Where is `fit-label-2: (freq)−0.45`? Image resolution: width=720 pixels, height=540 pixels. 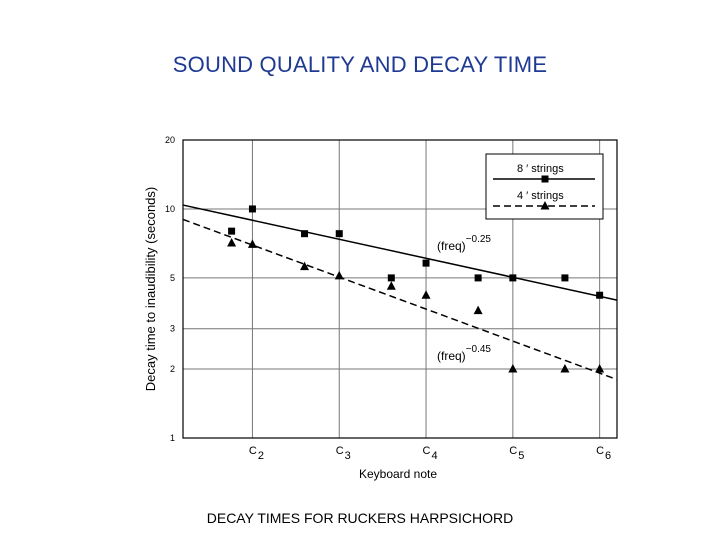
fit-label-2: (freq)−0.45 is located at coordinates (464, 353).